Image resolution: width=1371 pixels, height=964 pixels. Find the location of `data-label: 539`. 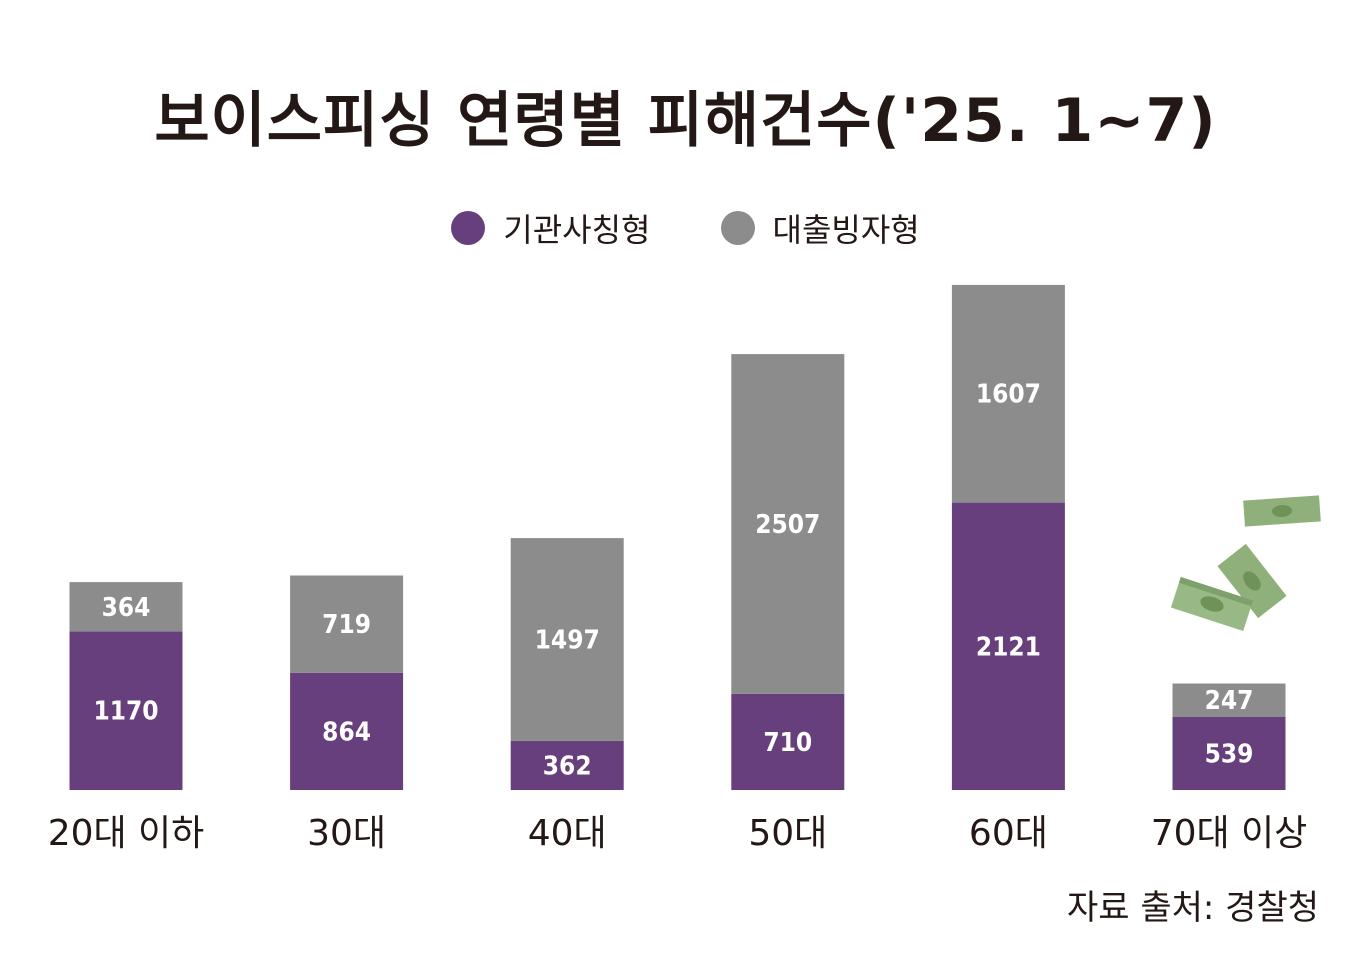

data-label: 539 is located at coordinates (1229, 755).